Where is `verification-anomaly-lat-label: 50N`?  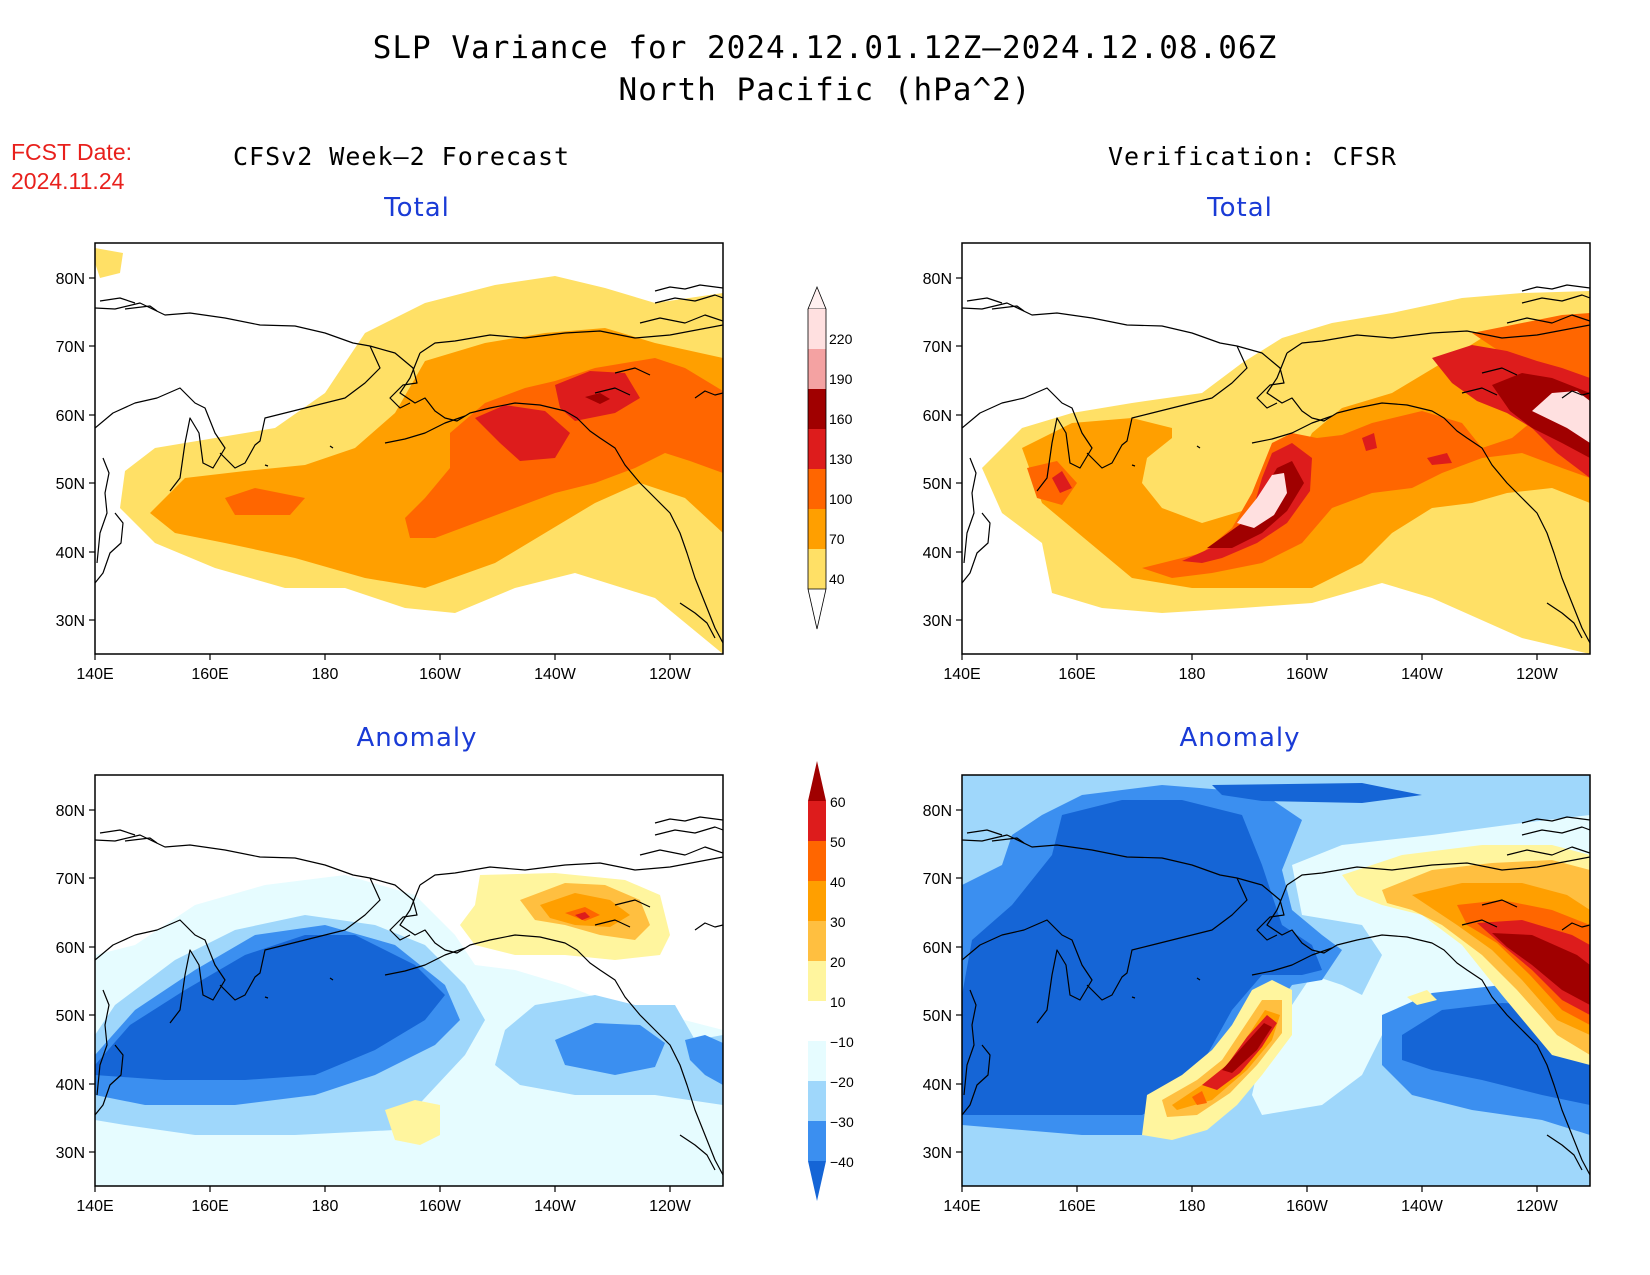 verification-anomaly-lat-label: 50N is located at coordinates (937, 1016).